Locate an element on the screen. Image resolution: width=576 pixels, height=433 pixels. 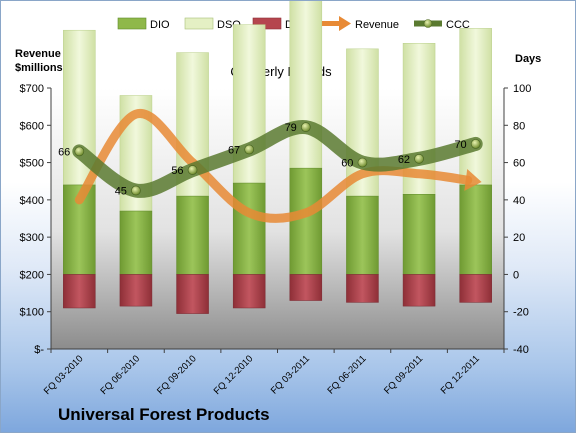
right-axis-title: Days is located at coordinates (528, 59).